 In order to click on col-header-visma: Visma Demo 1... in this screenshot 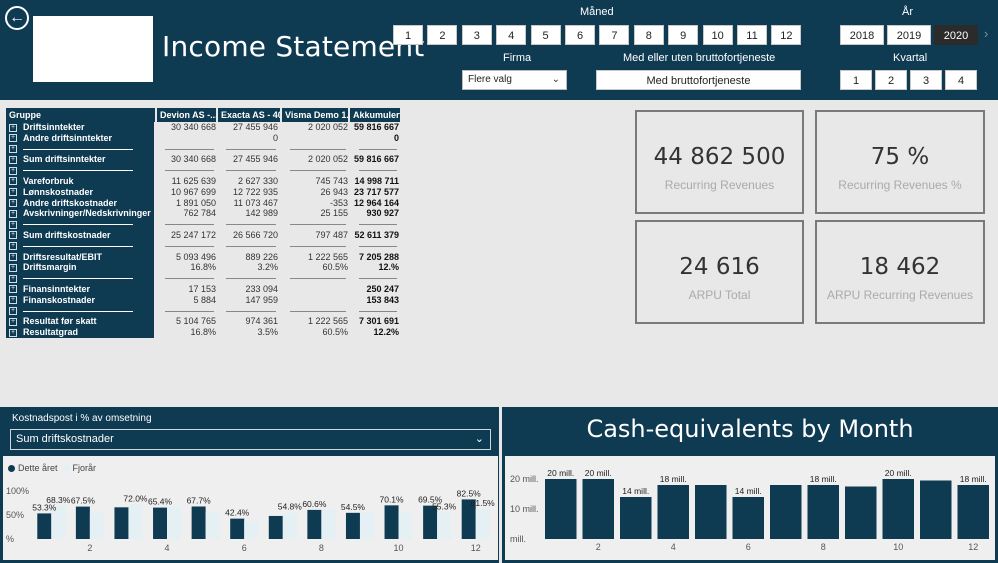, I will do `click(315, 115)`.